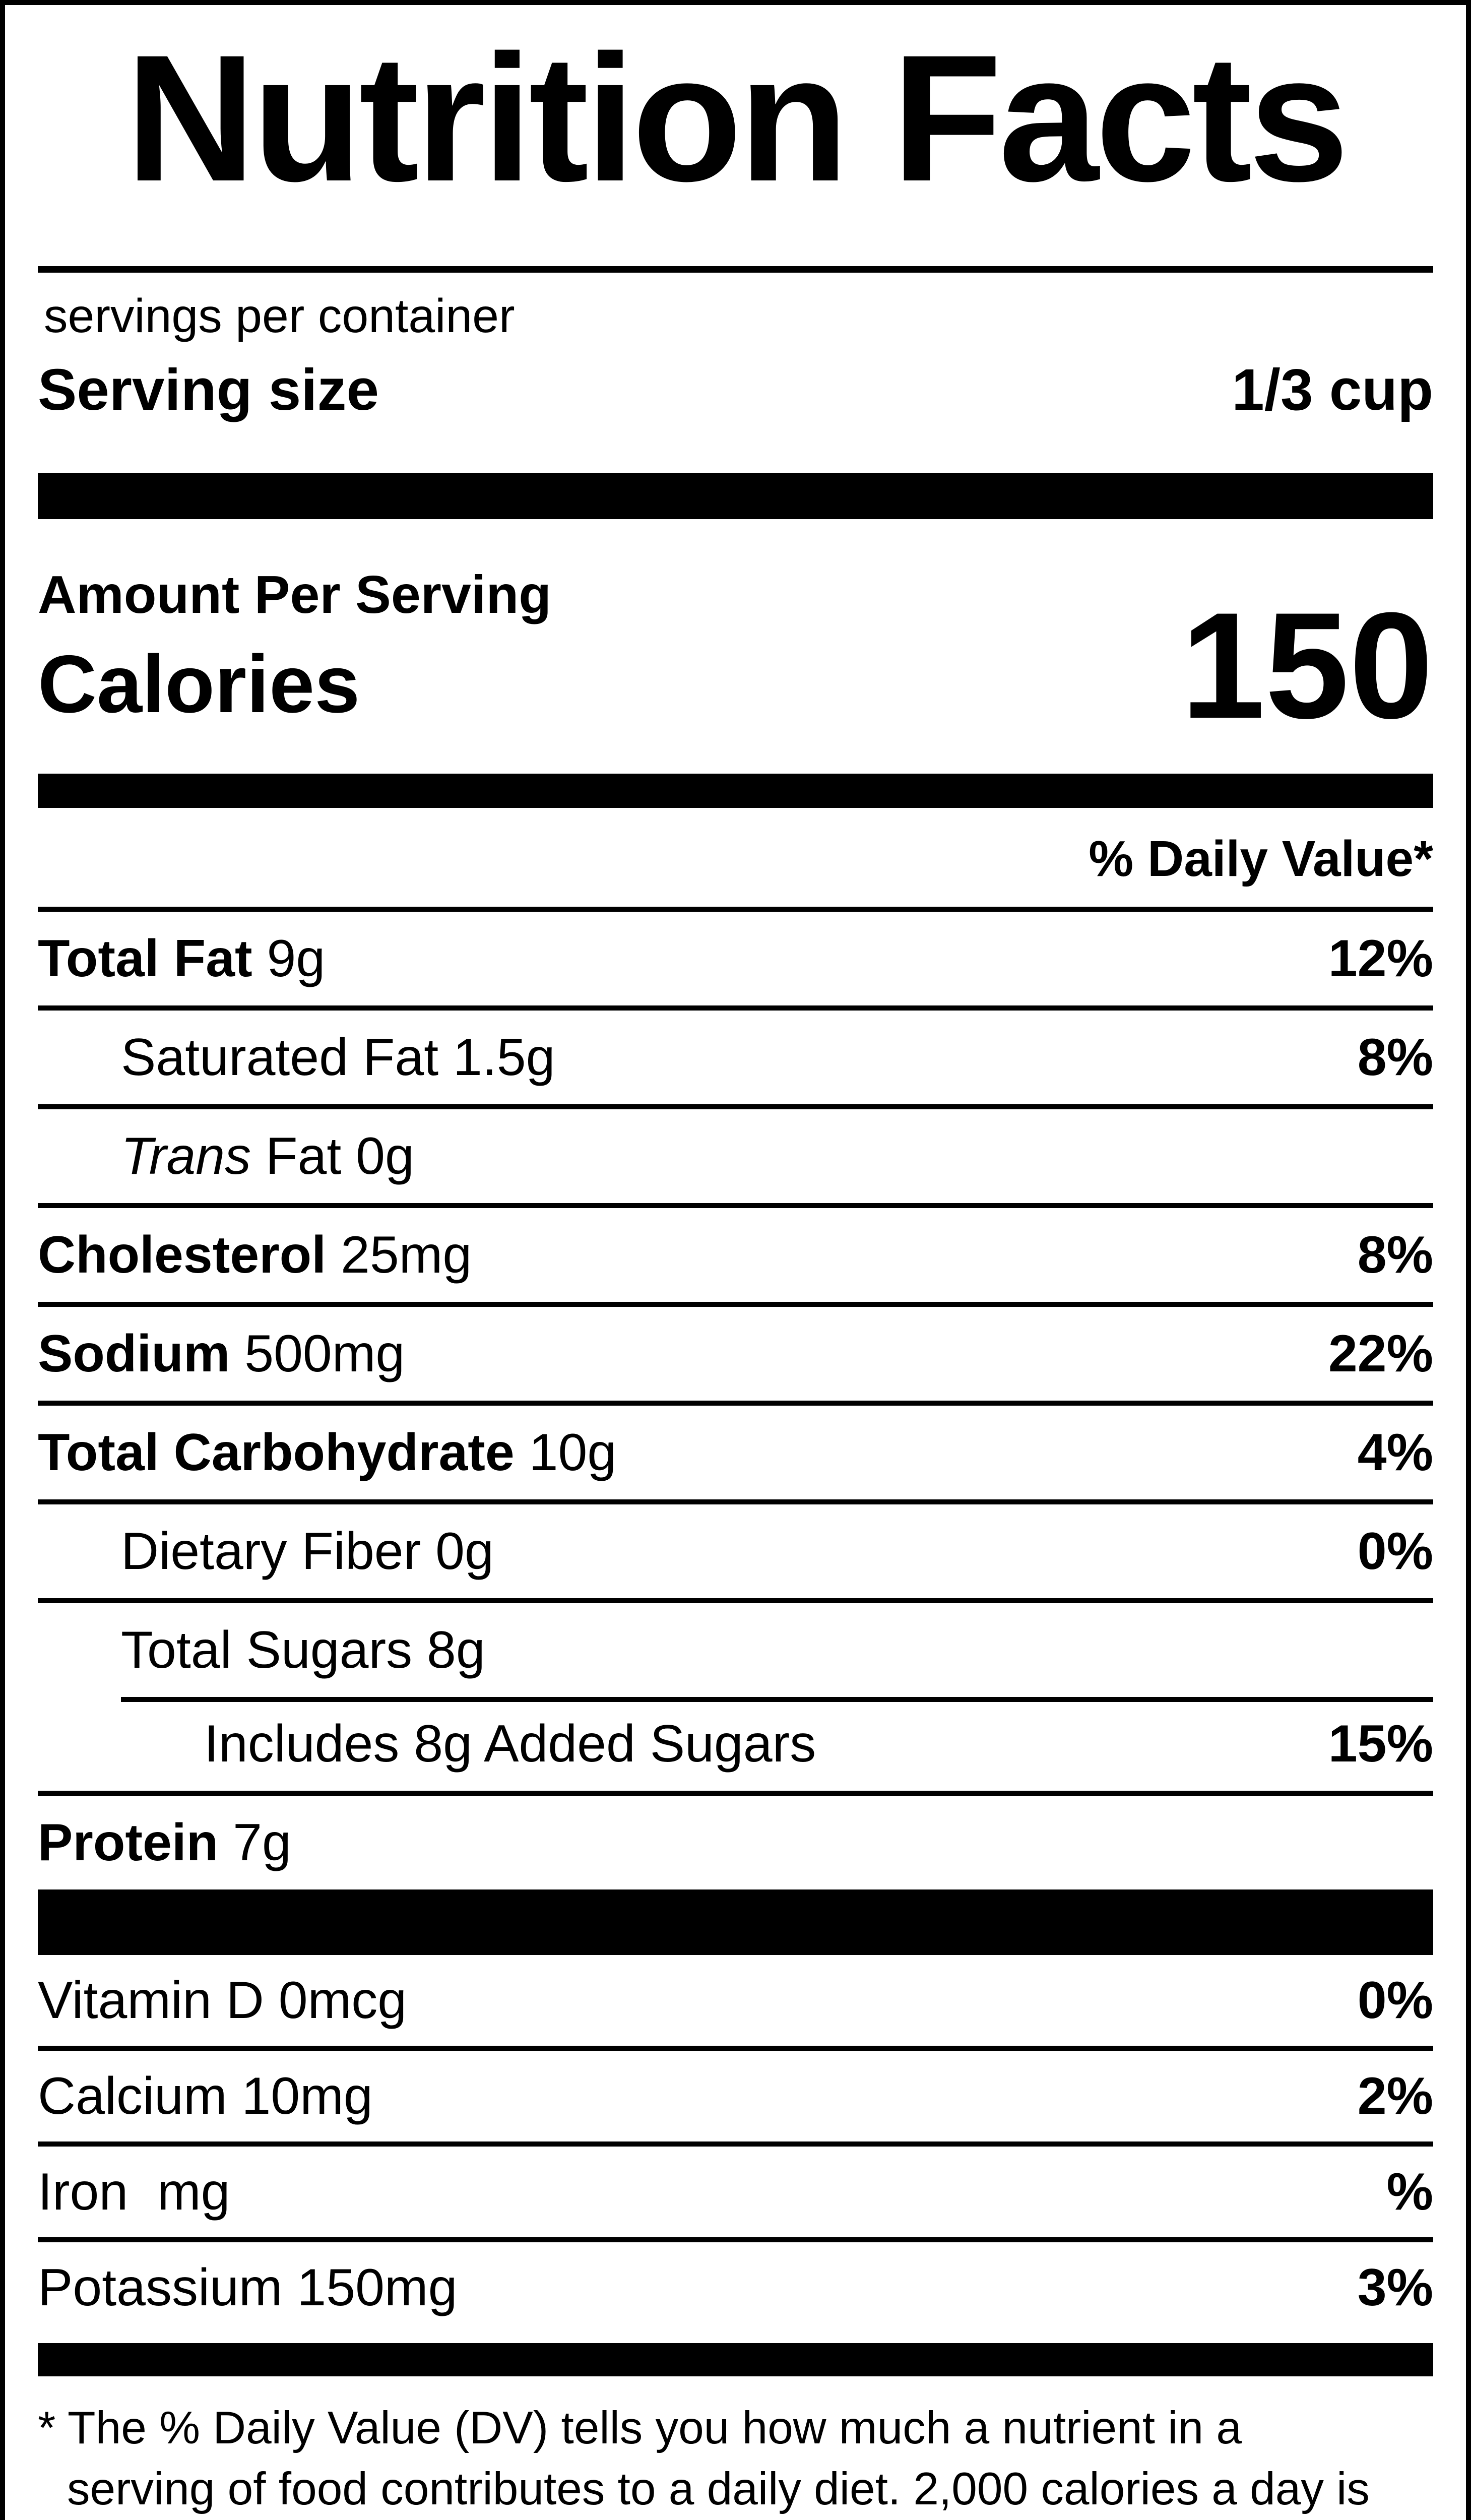 Image resolution: width=1471 pixels, height=2520 pixels. Describe the element at coordinates (205, 2095) in the screenshot. I see `vitamin-name: Calcium 10mg` at that location.